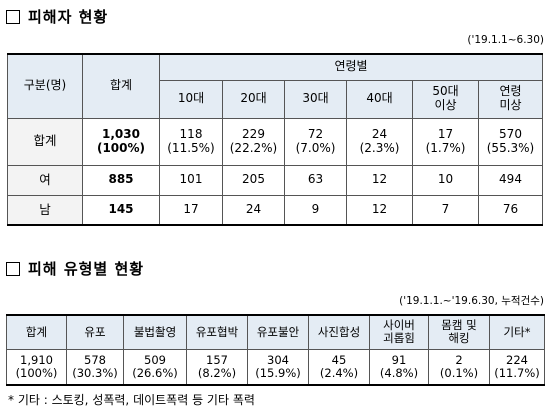  What do you see at coordinates (45, 86) in the screenshot?
I see `header-category: 구분(명)` at bounding box center [45, 86].